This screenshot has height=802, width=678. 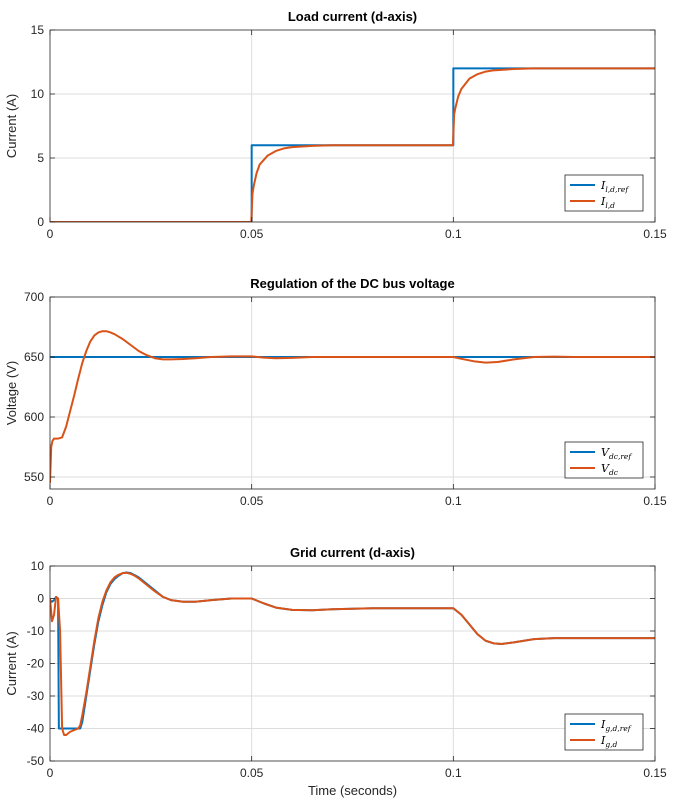 I want to click on legend-entry: Il,d, so click(x=607, y=202).